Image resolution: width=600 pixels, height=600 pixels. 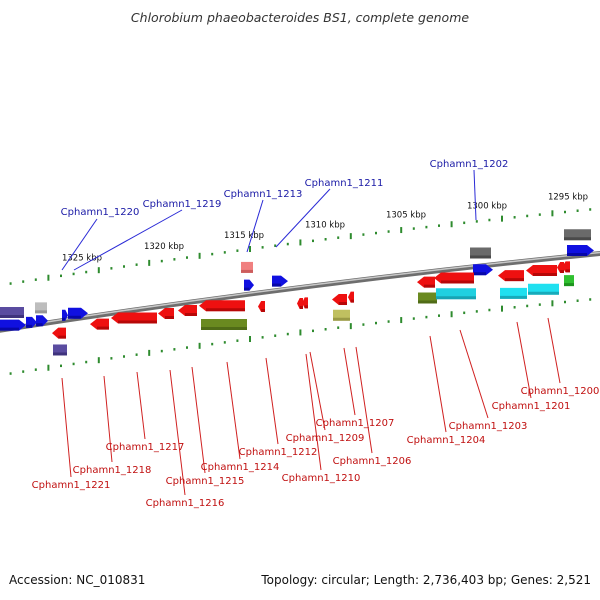 What do you see at coordinates (112, 470) in the screenshot?
I see `gene-label-cphamn1-1218: Cphamn1_1218` at bounding box center [112, 470].